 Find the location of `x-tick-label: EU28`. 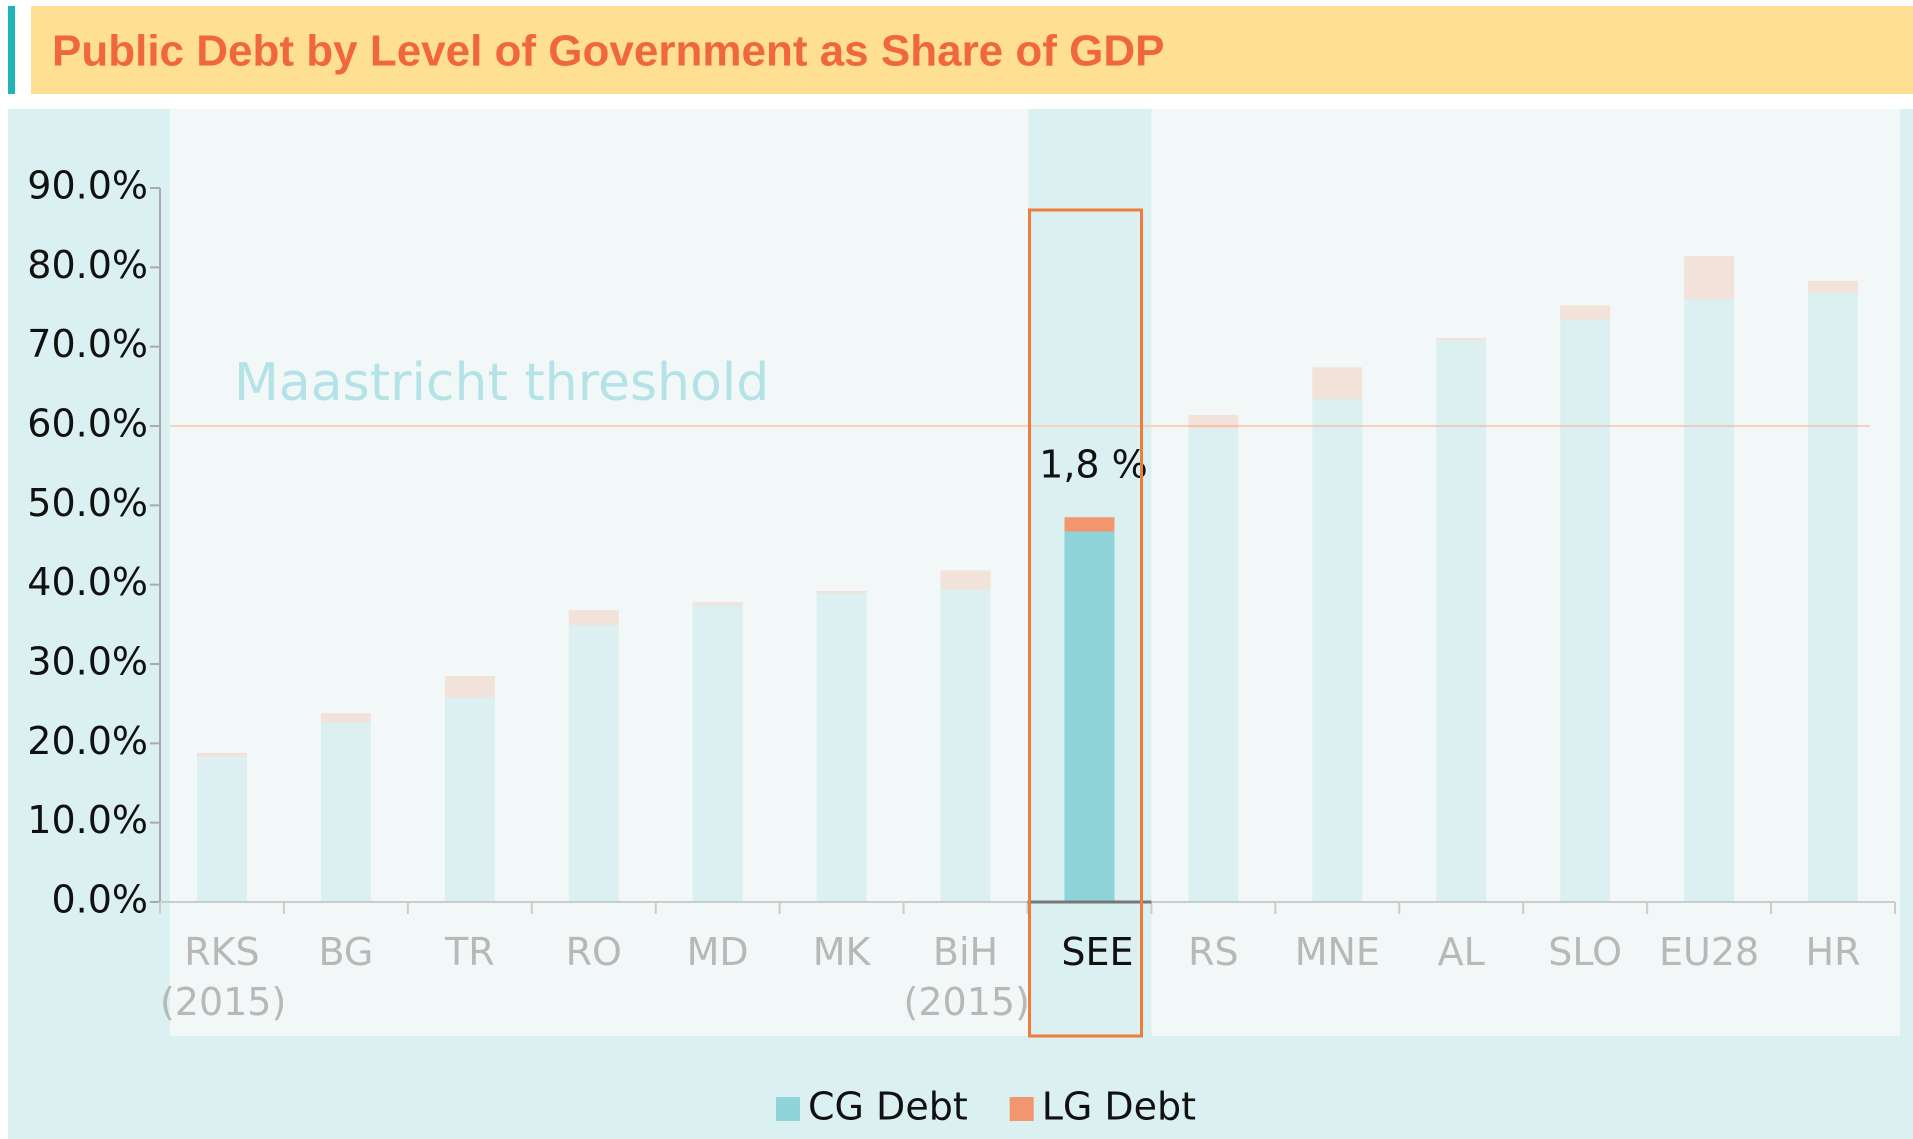

x-tick-label: EU28 is located at coordinates (1709, 952).